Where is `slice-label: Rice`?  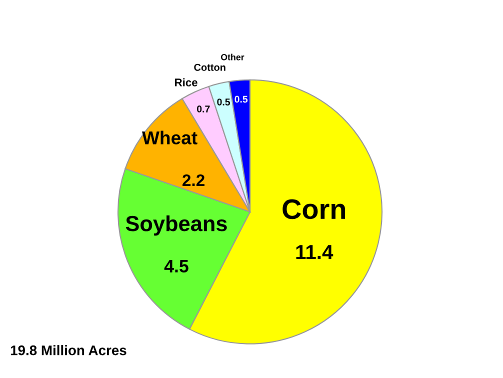
slice-label: Rice is located at coordinates (186, 82).